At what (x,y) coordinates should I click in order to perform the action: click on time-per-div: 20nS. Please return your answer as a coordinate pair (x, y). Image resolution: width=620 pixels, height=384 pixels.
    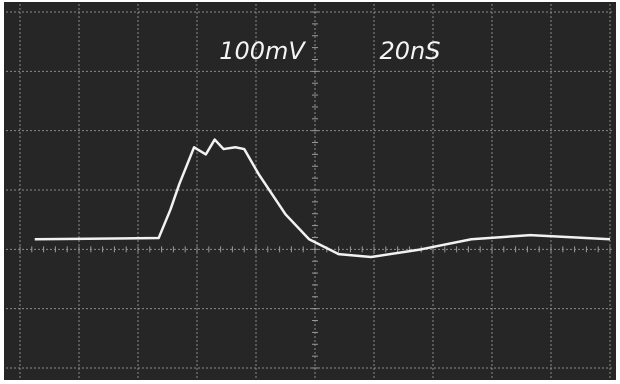
    Looking at the image, I should click on (410, 51).